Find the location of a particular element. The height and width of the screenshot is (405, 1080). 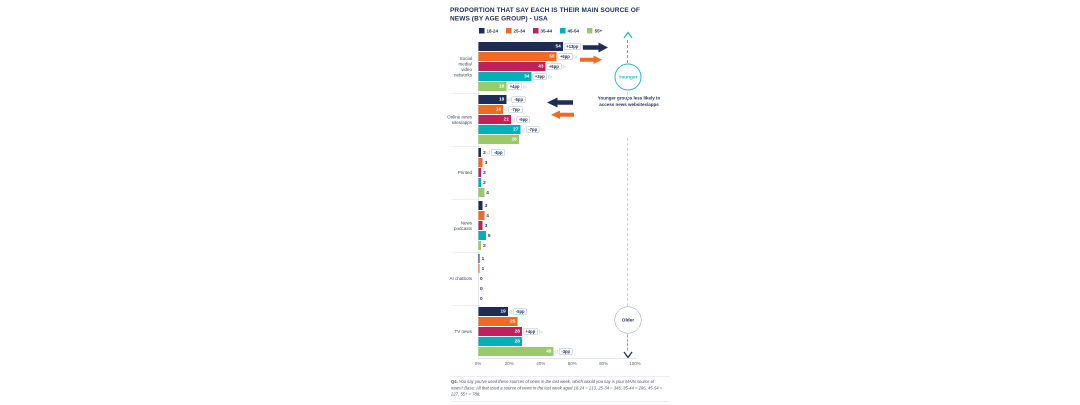

bar-25-34: 50 is located at coordinates (517, 56).